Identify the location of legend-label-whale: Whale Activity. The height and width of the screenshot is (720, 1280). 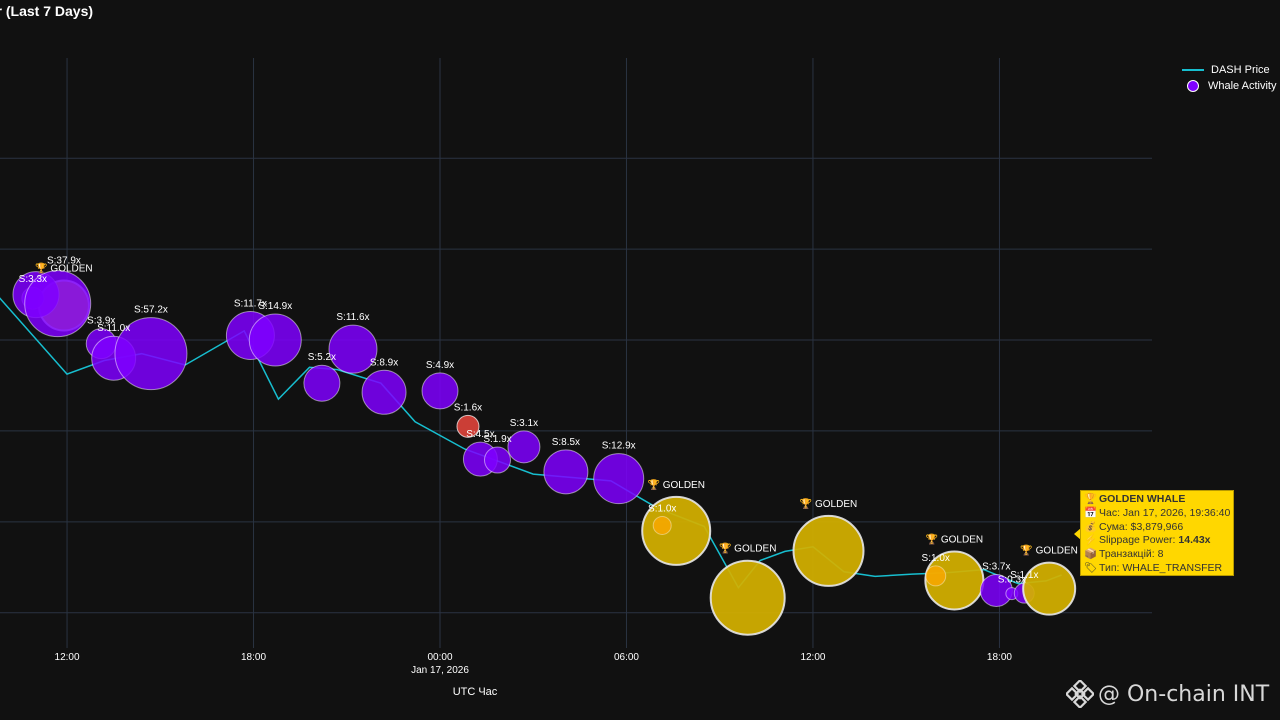
(1242, 86).